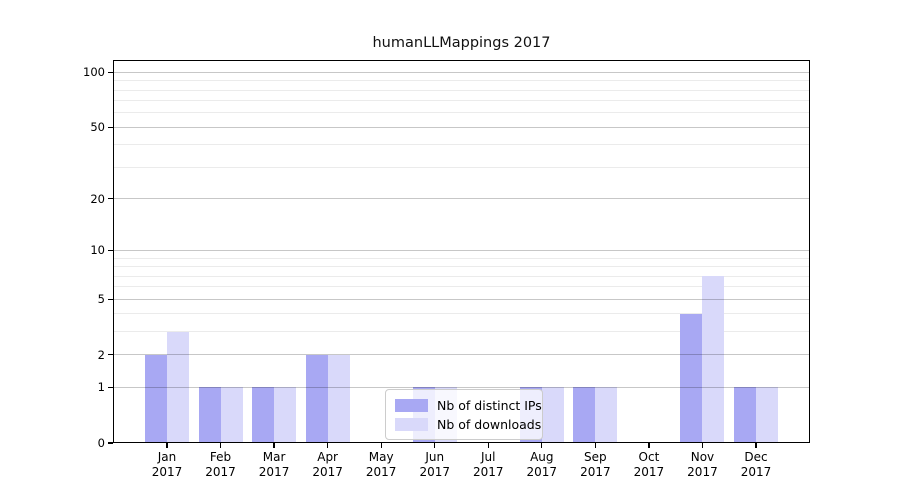 The width and height of the screenshot is (900, 500). I want to click on x-tick-label: Feb 2017, so click(221, 465).